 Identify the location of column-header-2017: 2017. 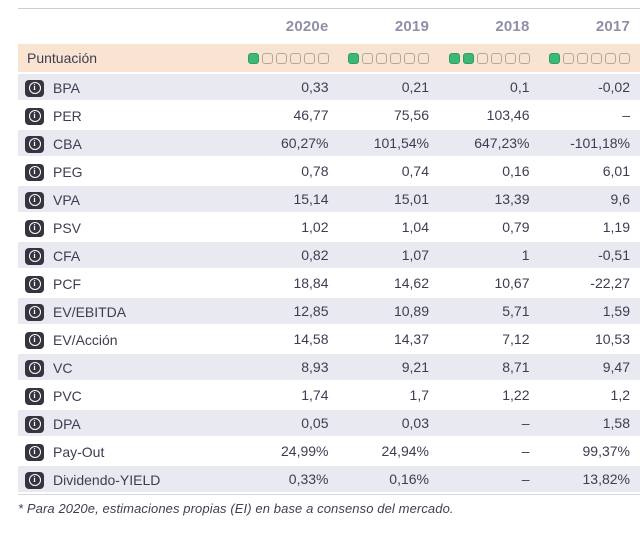
(612, 26).